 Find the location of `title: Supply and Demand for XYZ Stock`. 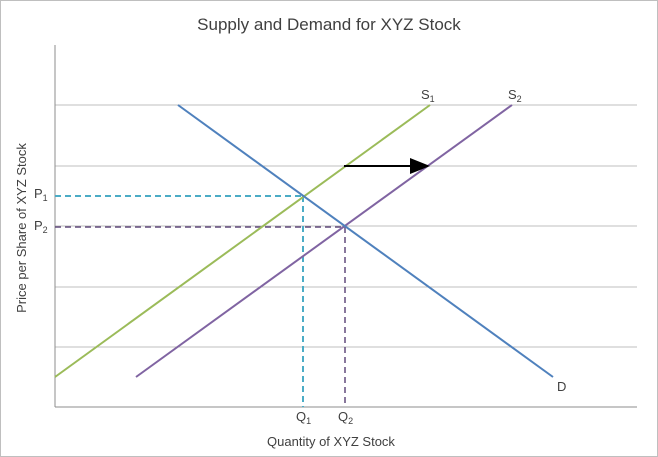

title: Supply and Demand for XYZ Stock is located at coordinates (329, 24).